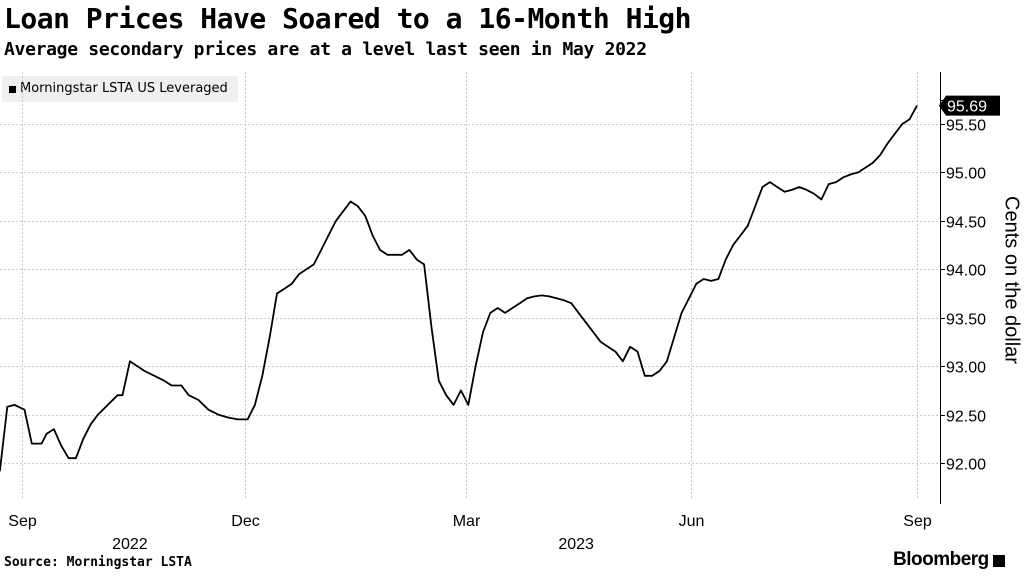  Describe the element at coordinates (998, 561) in the screenshot. I see `brand-square-icon` at that location.